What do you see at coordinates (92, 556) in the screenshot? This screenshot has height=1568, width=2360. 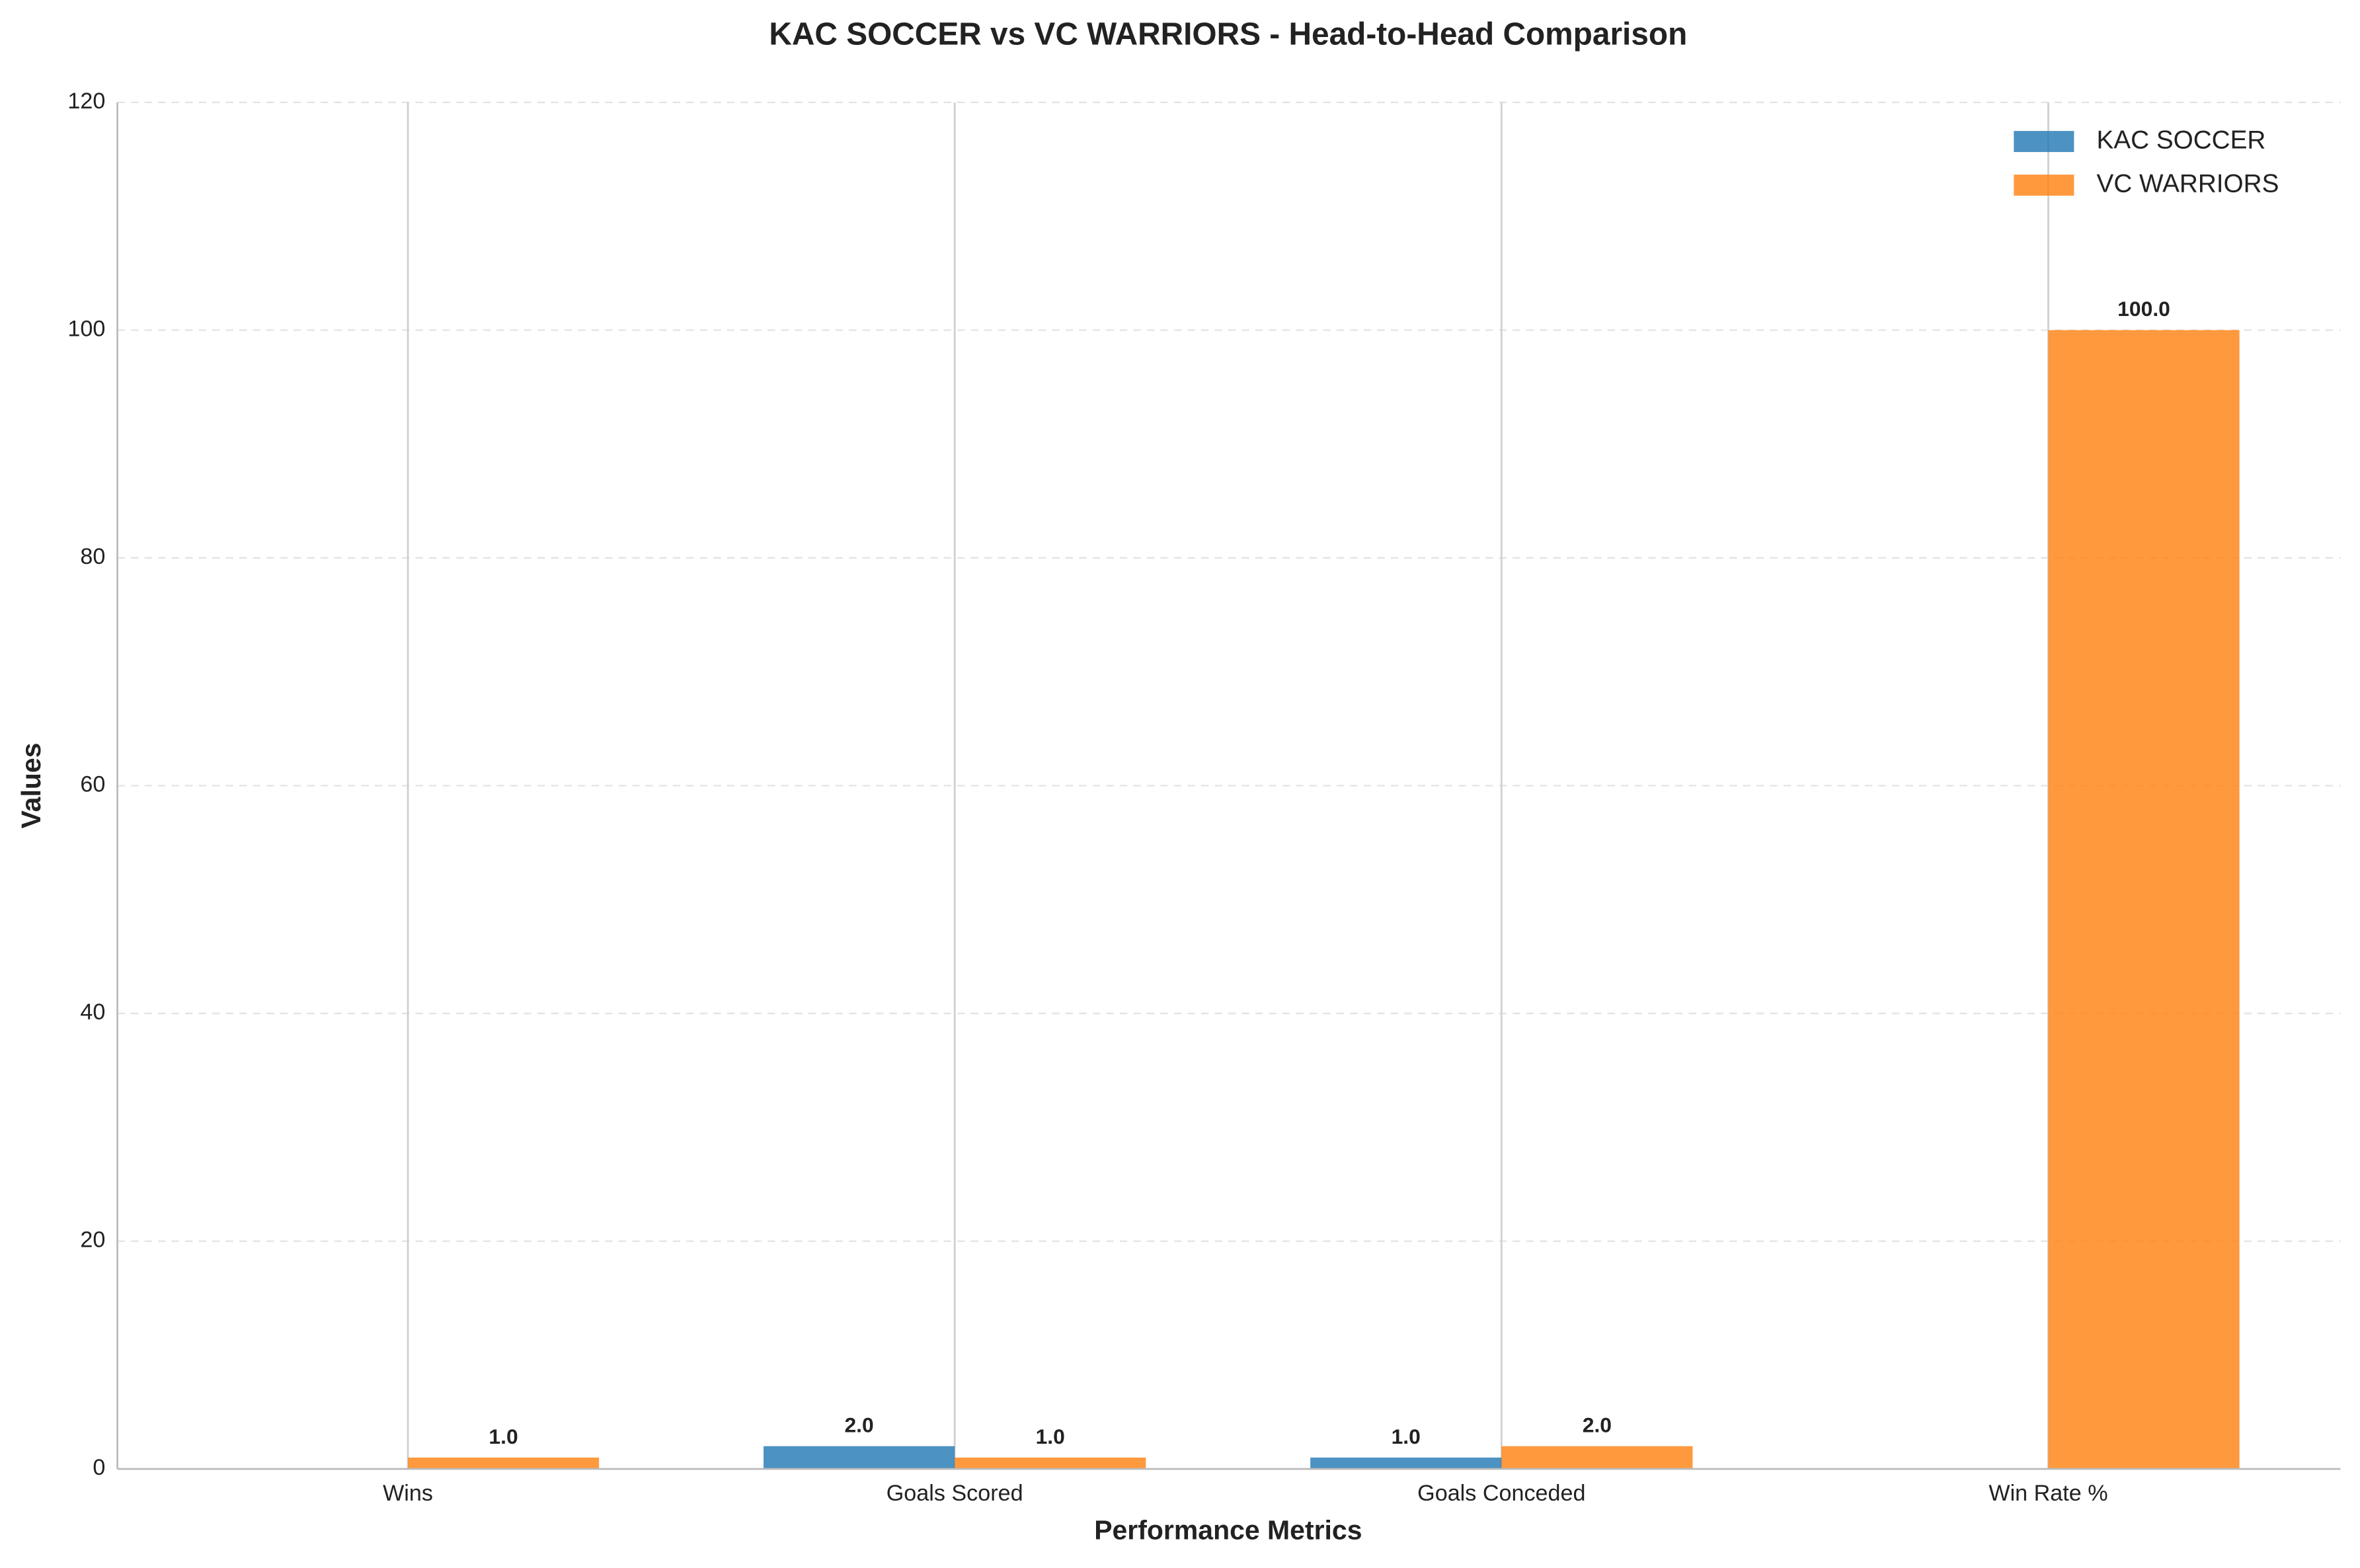 I see `y-tick-label: 80` at bounding box center [92, 556].